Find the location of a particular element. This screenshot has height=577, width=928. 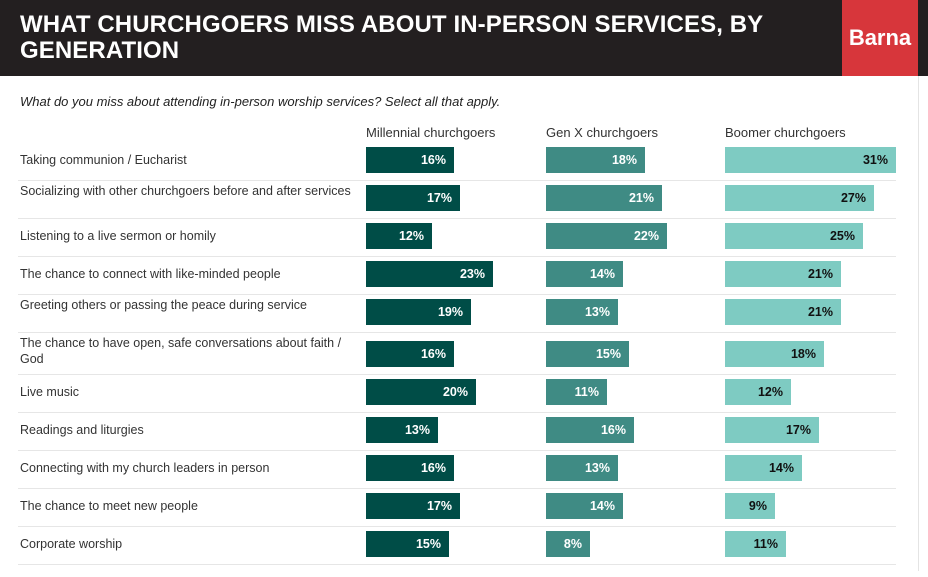

bar-genx: 15% is located at coordinates (587, 354).